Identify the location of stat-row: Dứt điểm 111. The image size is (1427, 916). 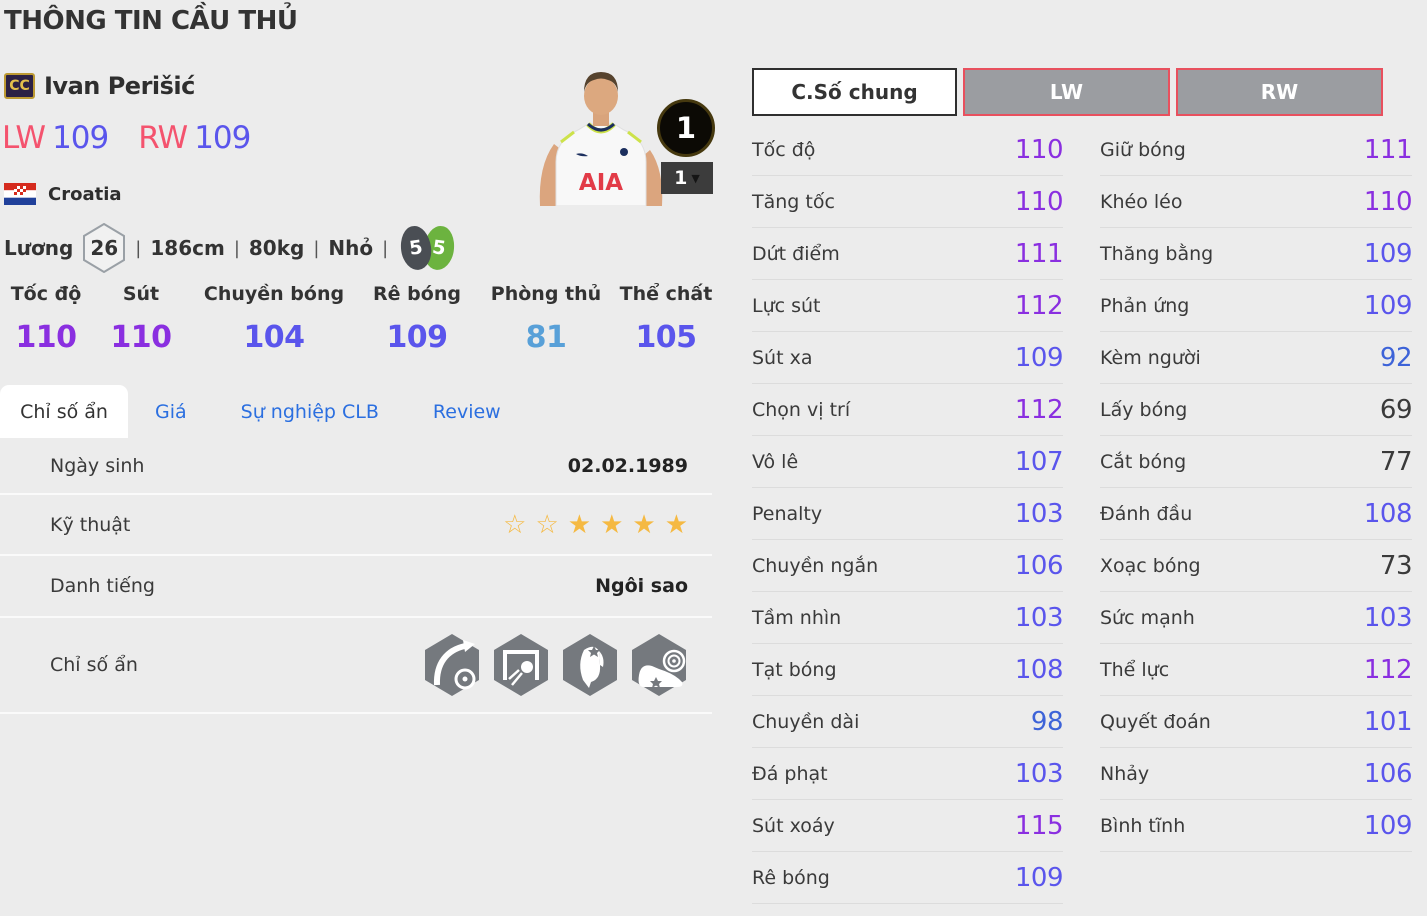
(908, 254).